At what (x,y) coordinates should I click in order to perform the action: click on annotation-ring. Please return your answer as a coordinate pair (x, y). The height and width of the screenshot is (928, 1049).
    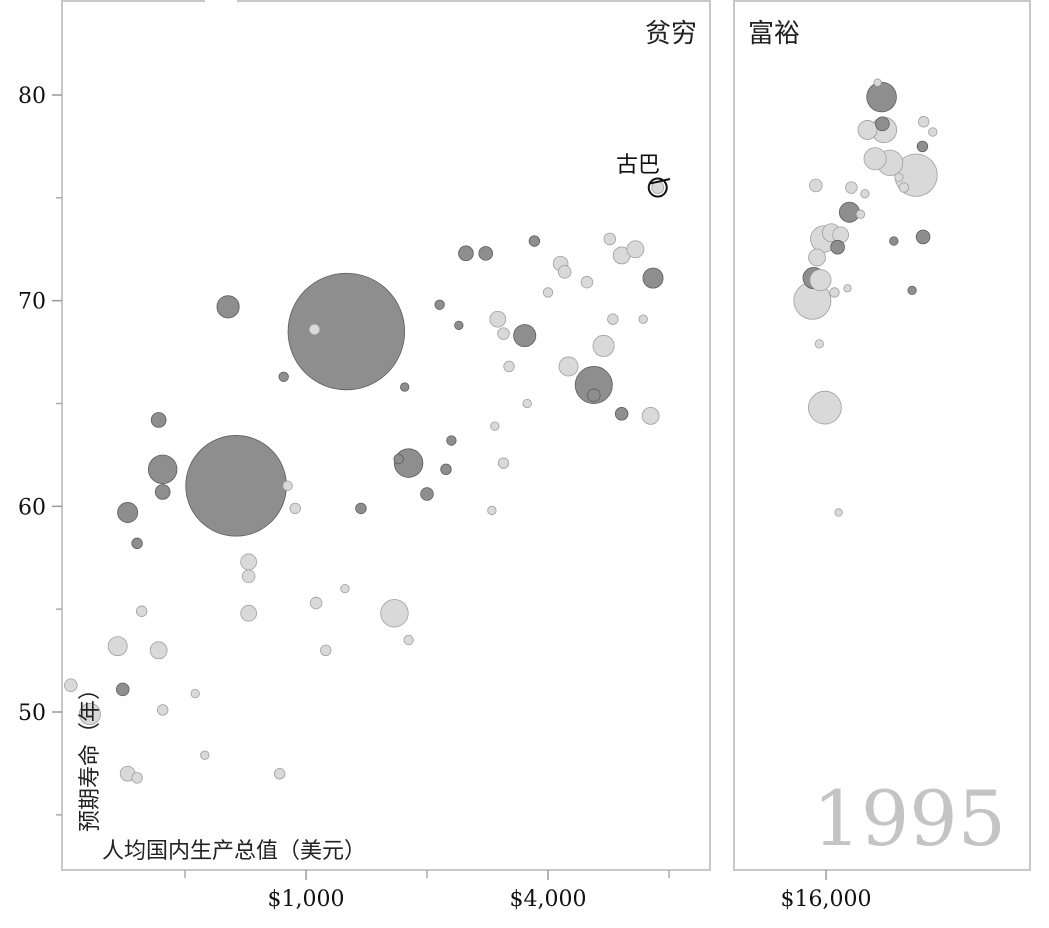
    Looking at the image, I should click on (657, 187).